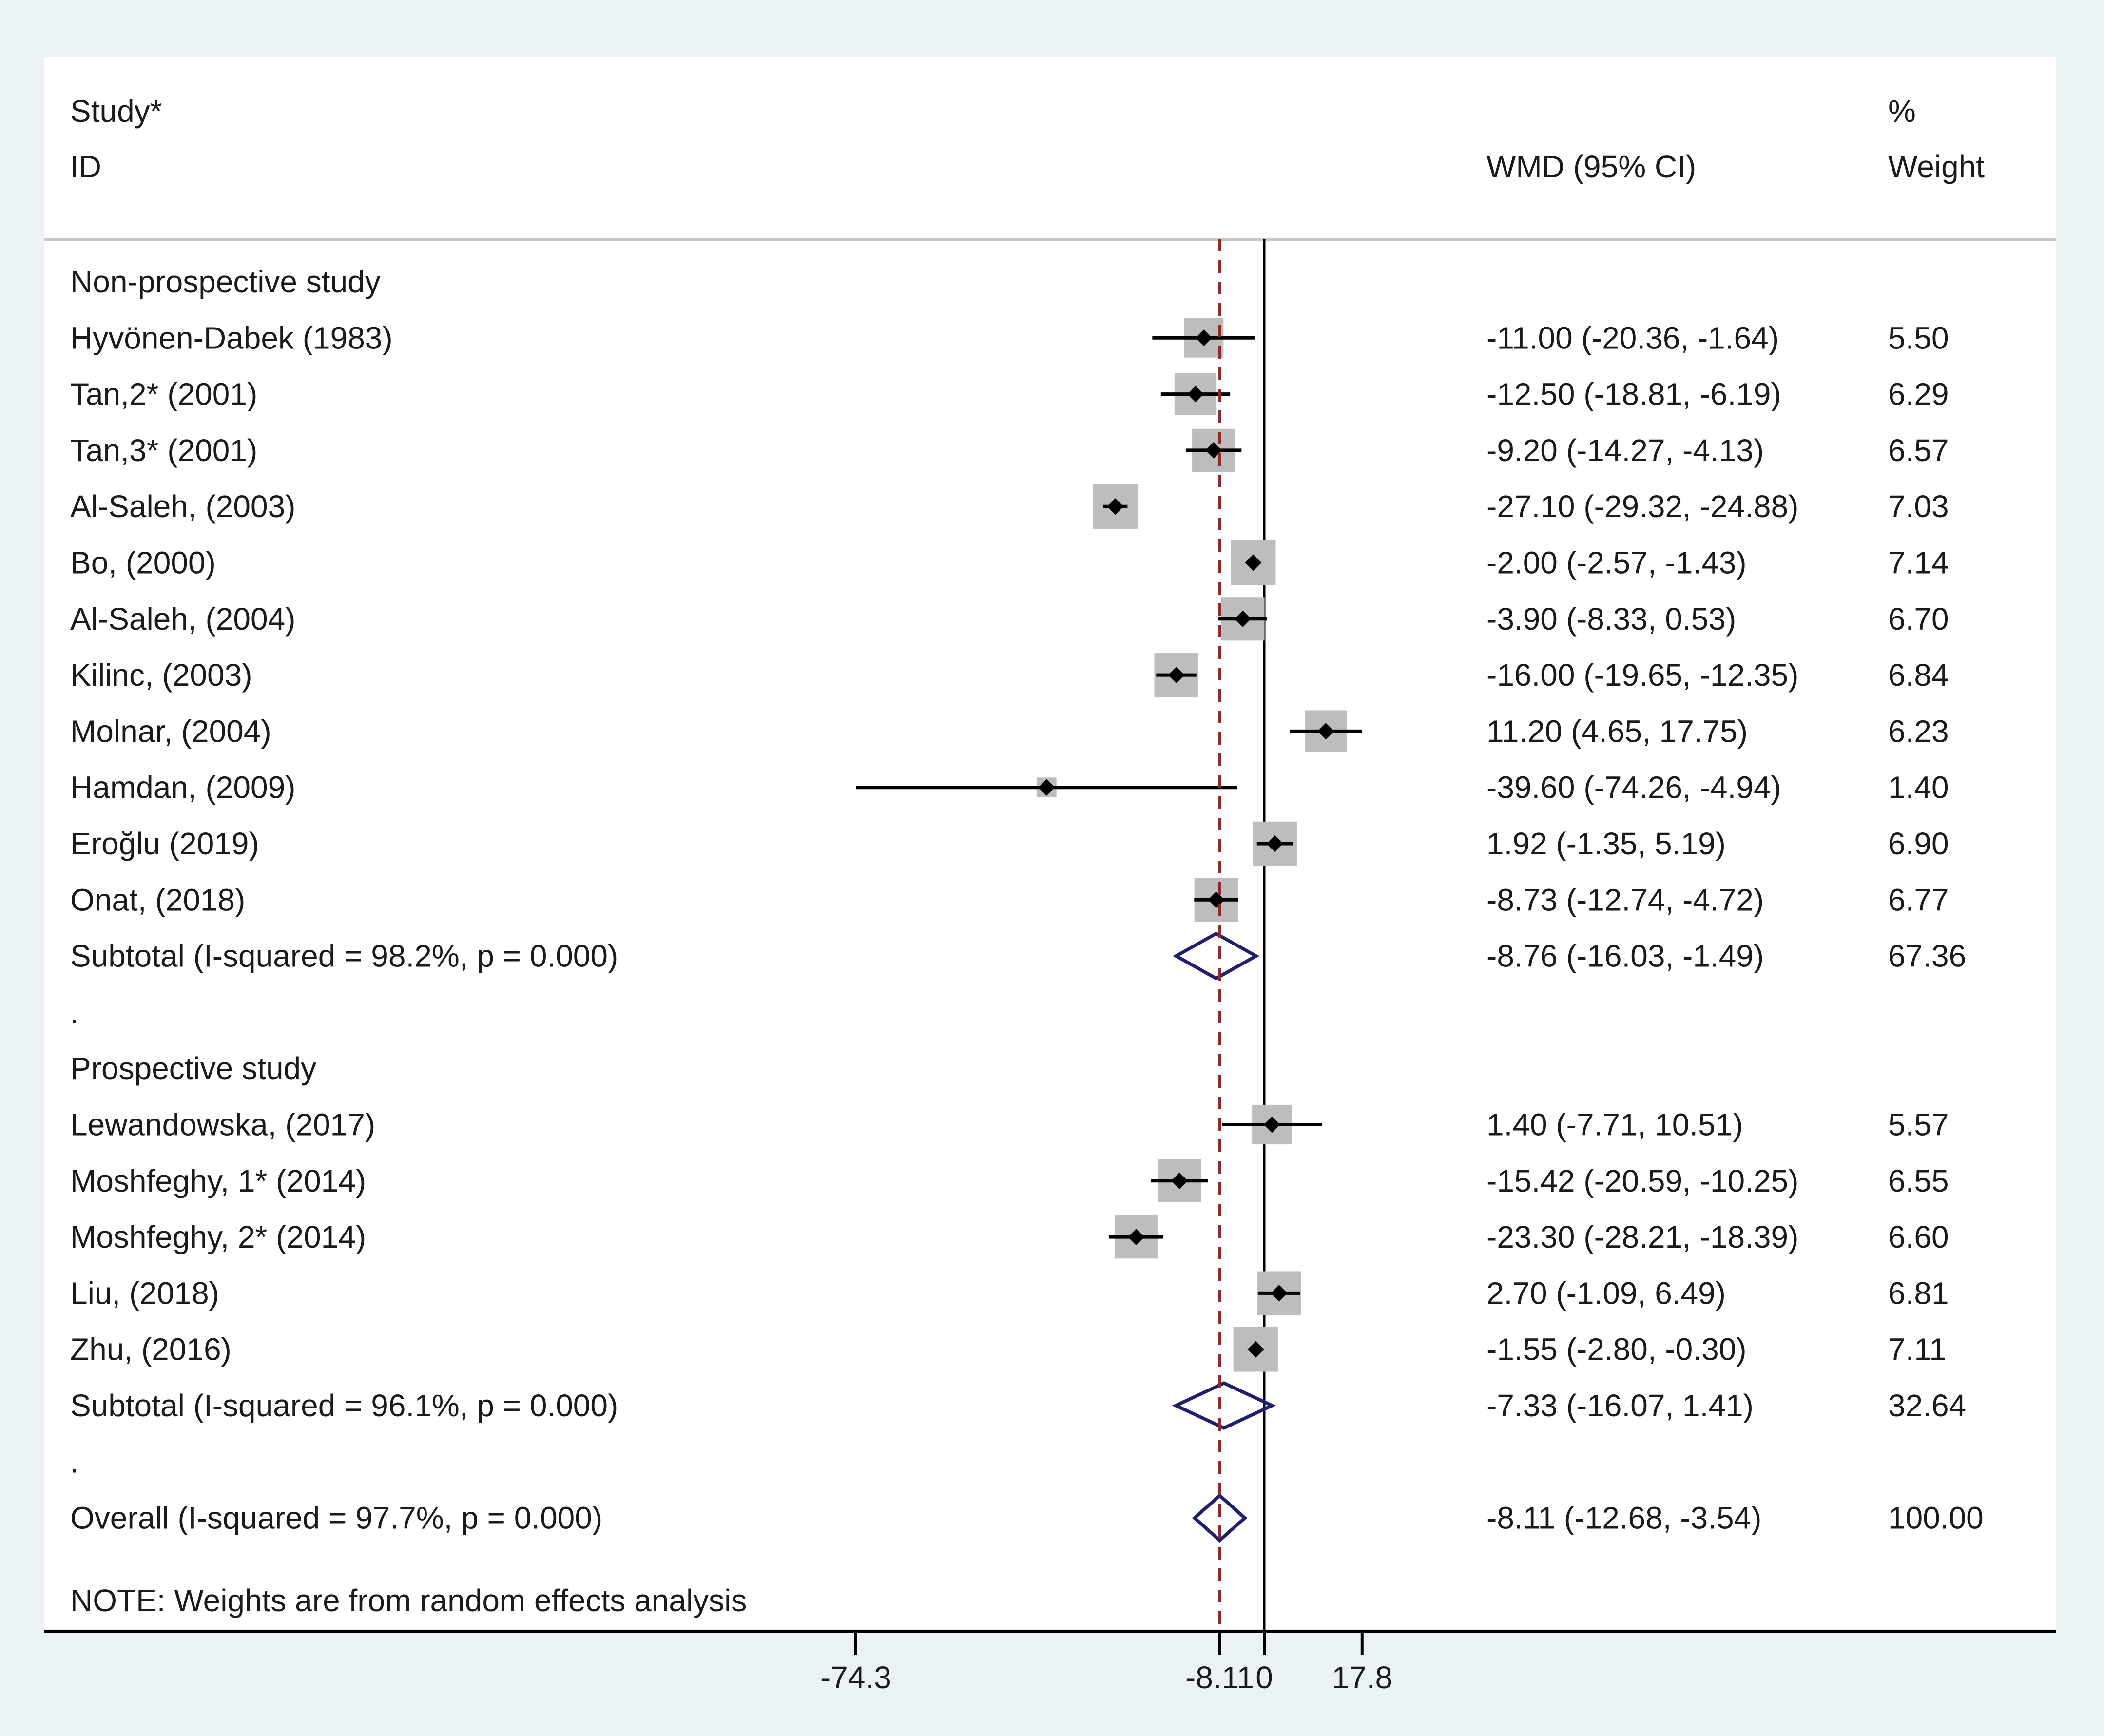  Describe the element at coordinates (1620, 1405) in the screenshot. I see `subtotal-ci-text: -7.33 (-16.07, 1.41)` at that location.